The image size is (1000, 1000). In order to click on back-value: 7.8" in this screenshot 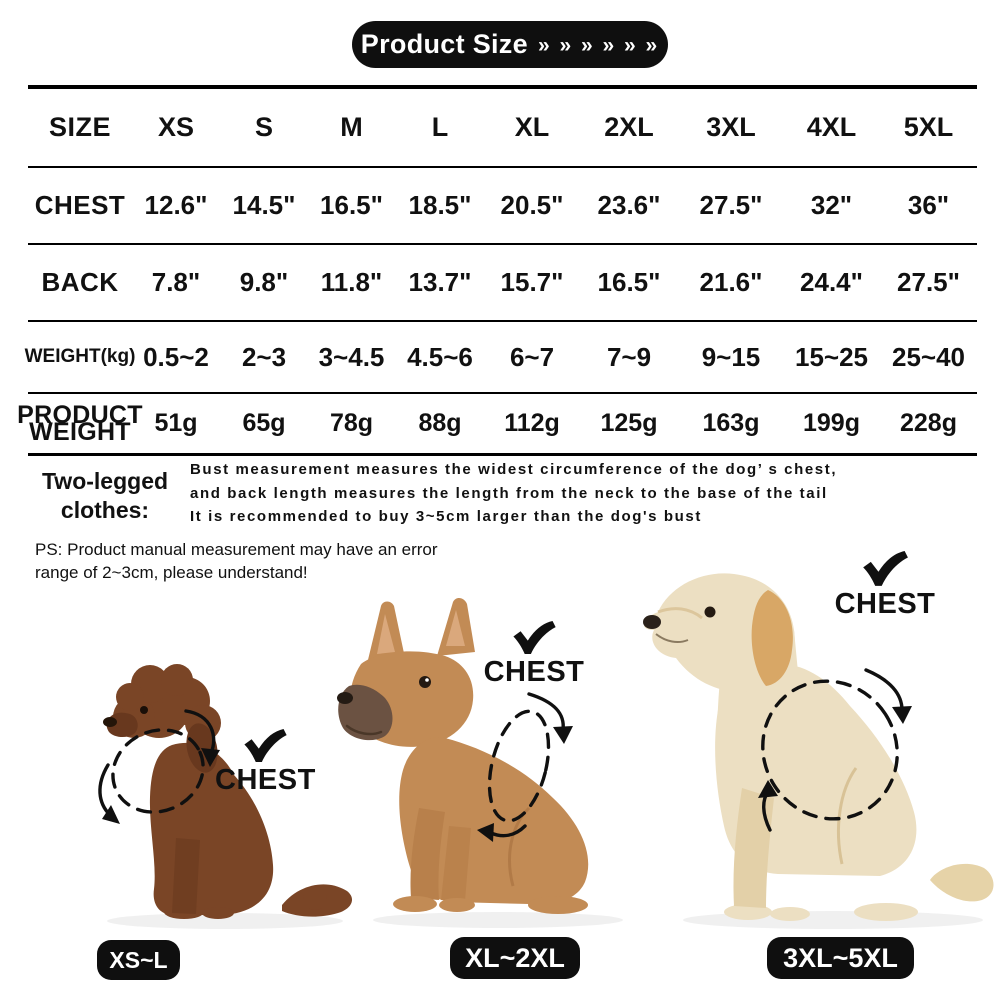, I will do `click(176, 282)`.